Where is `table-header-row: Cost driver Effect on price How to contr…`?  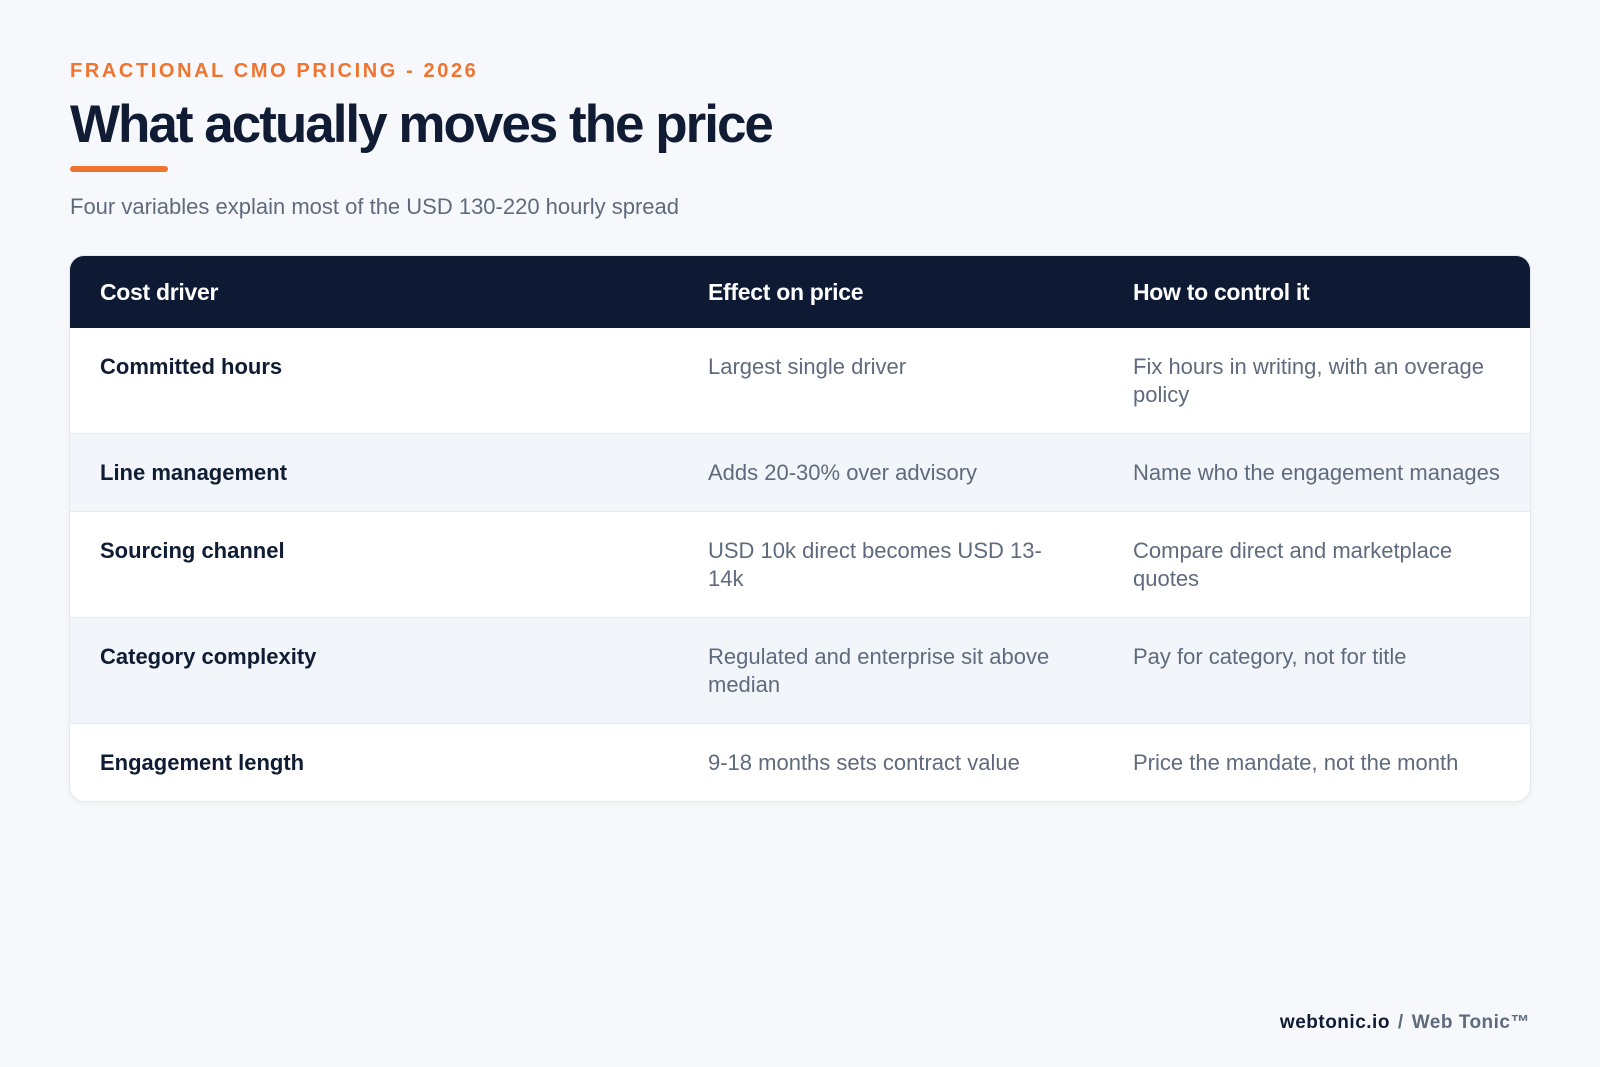 table-header-row: Cost driver Effect on price How to contr… is located at coordinates (800, 292).